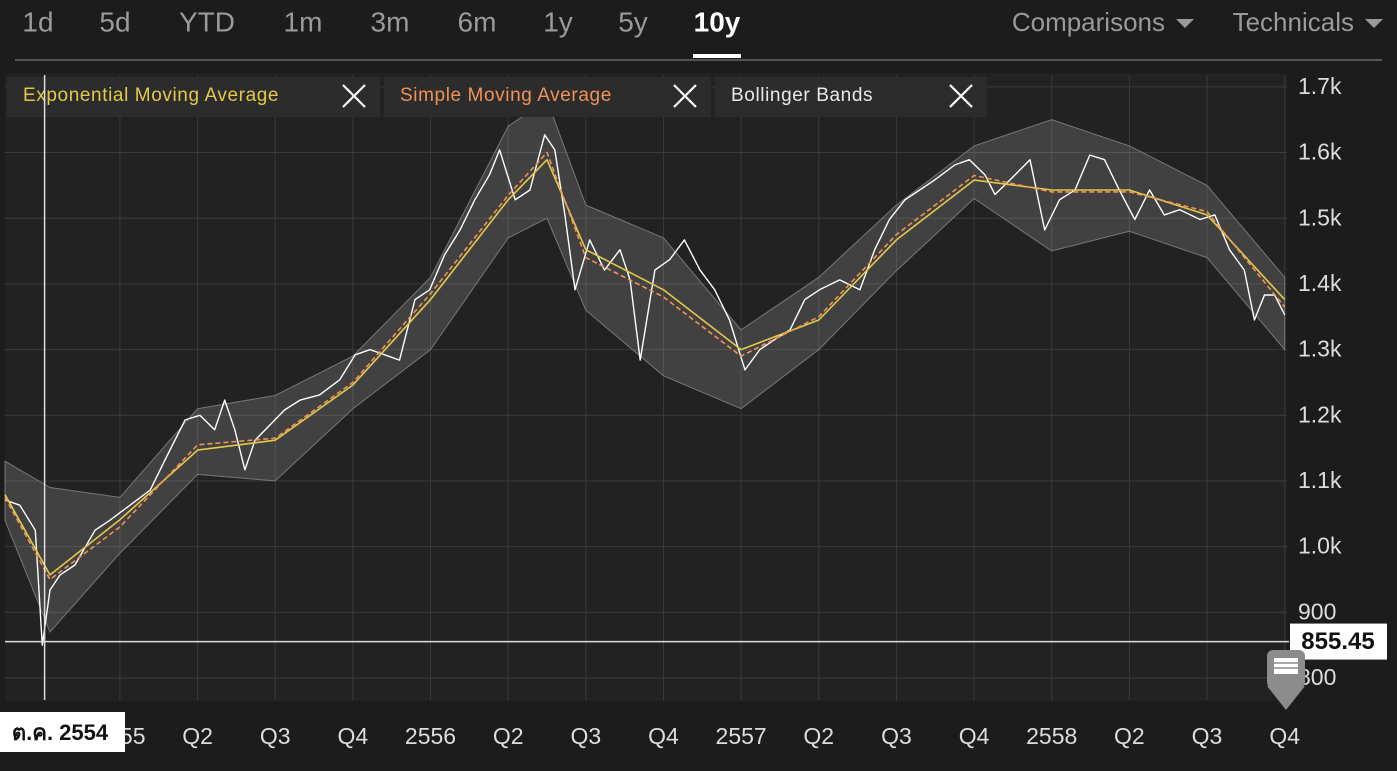 The height and width of the screenshot is (771, 1397). Describe the element at coordinates (114, 21) in the screenshot. I see `range-tab: 5d` at that location.